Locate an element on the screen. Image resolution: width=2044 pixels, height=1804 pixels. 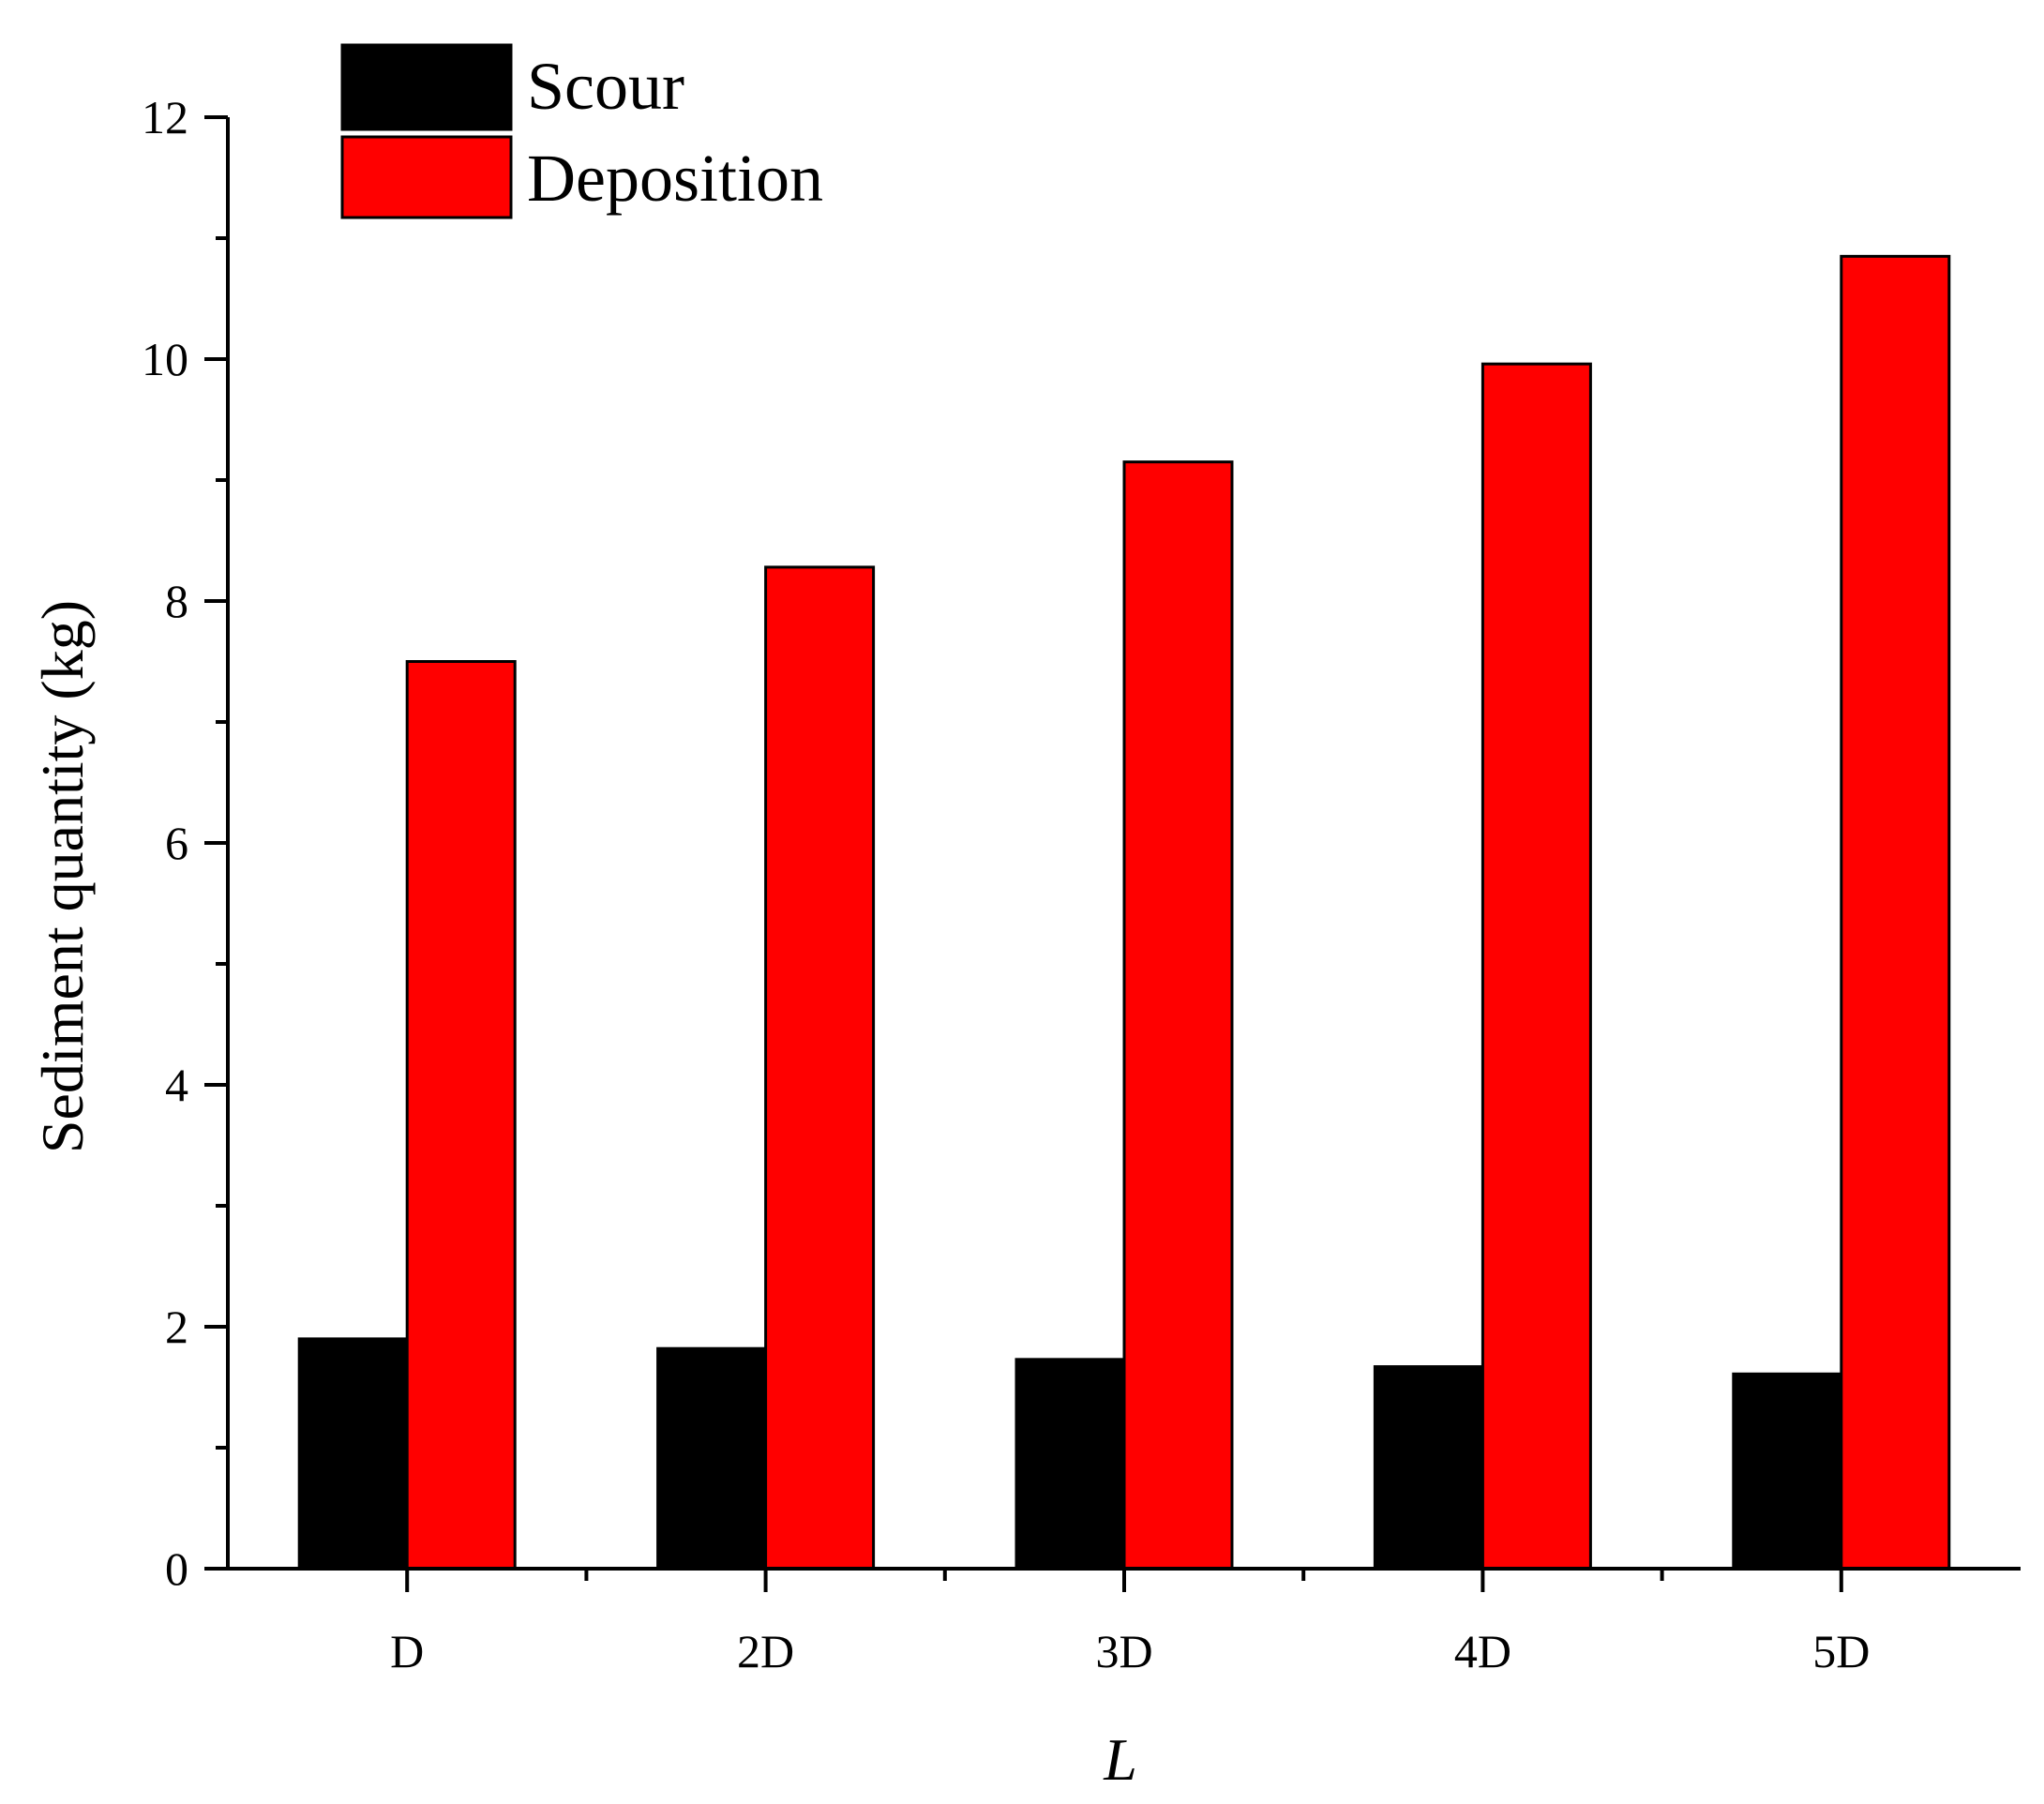
bar-deposition-d is located at coordinates (461, 1115).